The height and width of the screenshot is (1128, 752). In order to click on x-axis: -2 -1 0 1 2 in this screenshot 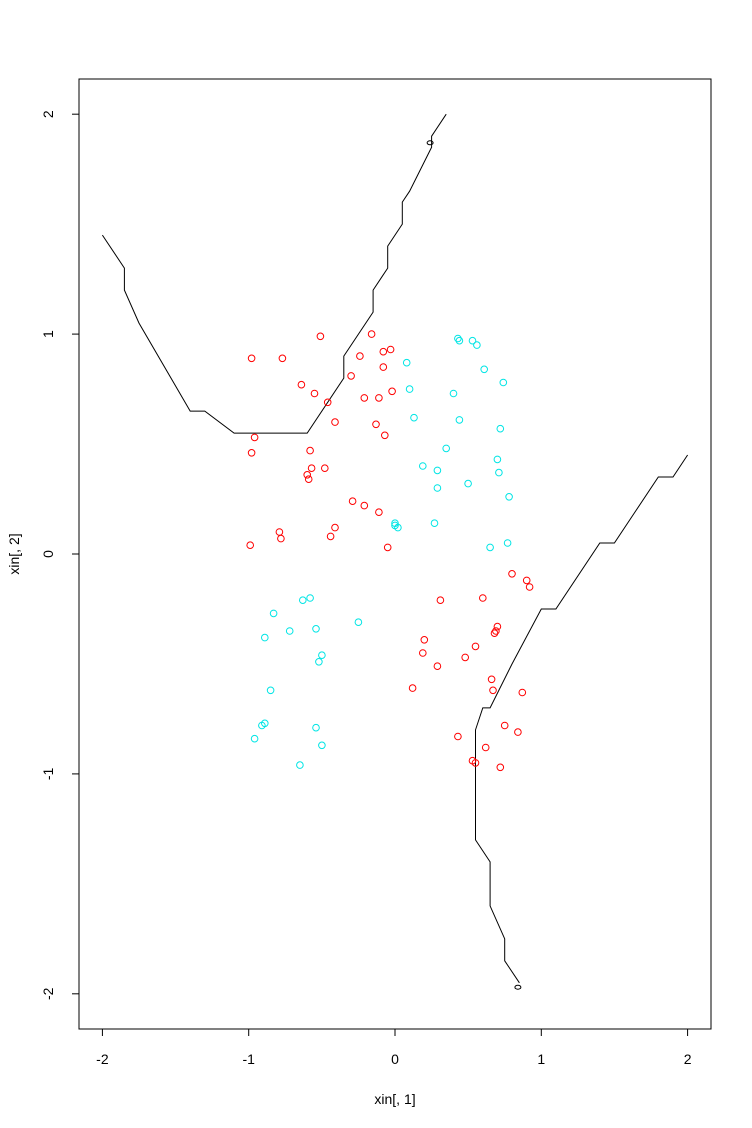, I will do `click(394, 1047)`.